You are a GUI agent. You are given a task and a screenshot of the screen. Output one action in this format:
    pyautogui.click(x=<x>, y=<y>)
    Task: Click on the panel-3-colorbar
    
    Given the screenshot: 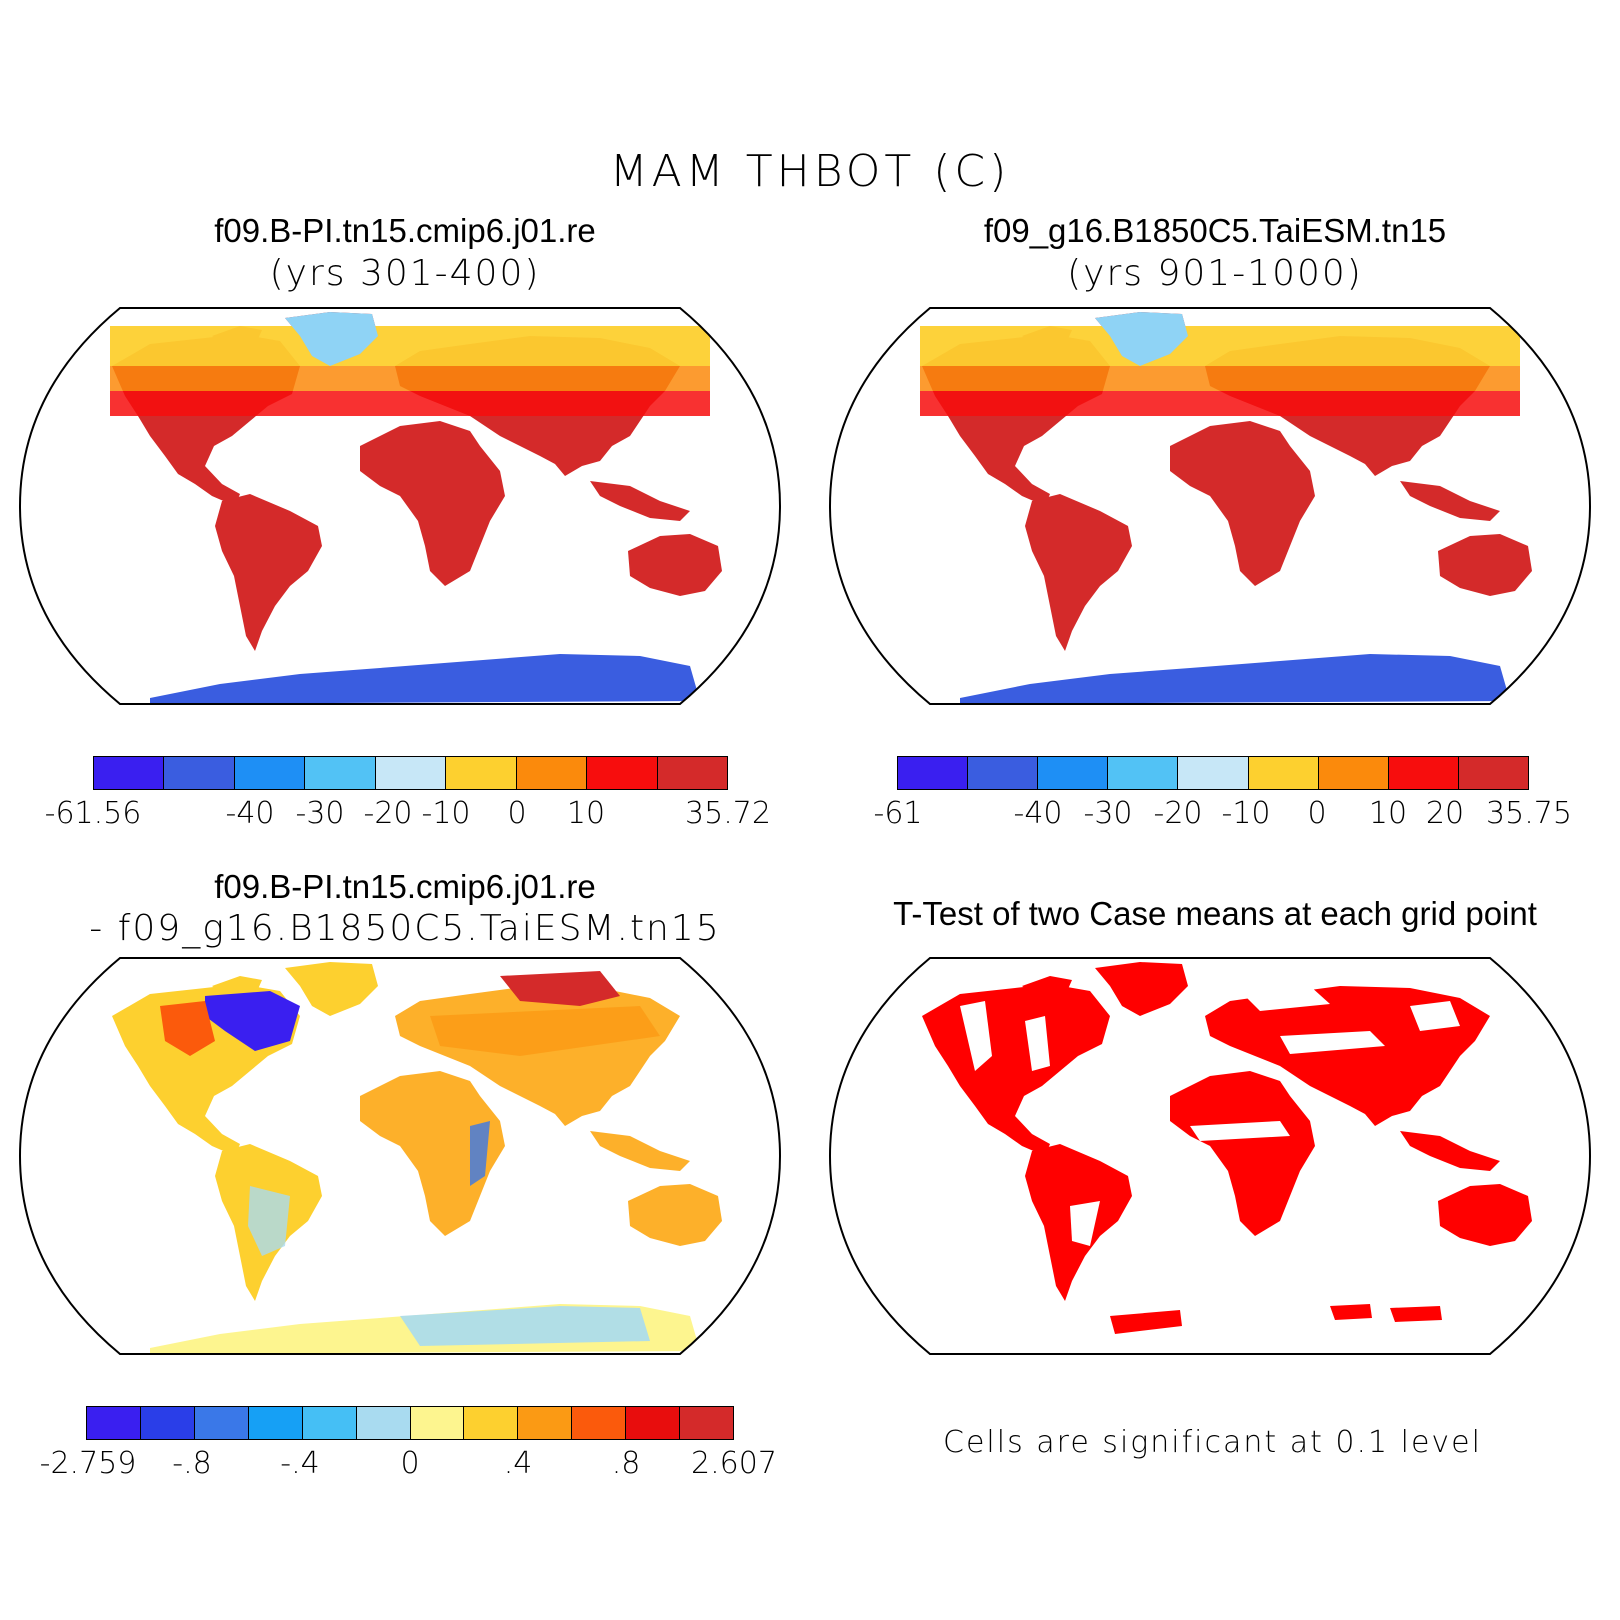 What is the action you would take?
    pyautogui.click(x=410, y=1423)
    